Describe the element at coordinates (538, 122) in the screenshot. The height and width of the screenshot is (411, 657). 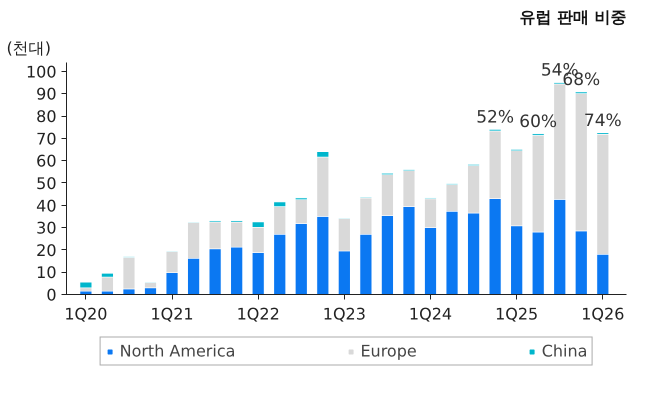
I see `annotation: 60%` at that location.